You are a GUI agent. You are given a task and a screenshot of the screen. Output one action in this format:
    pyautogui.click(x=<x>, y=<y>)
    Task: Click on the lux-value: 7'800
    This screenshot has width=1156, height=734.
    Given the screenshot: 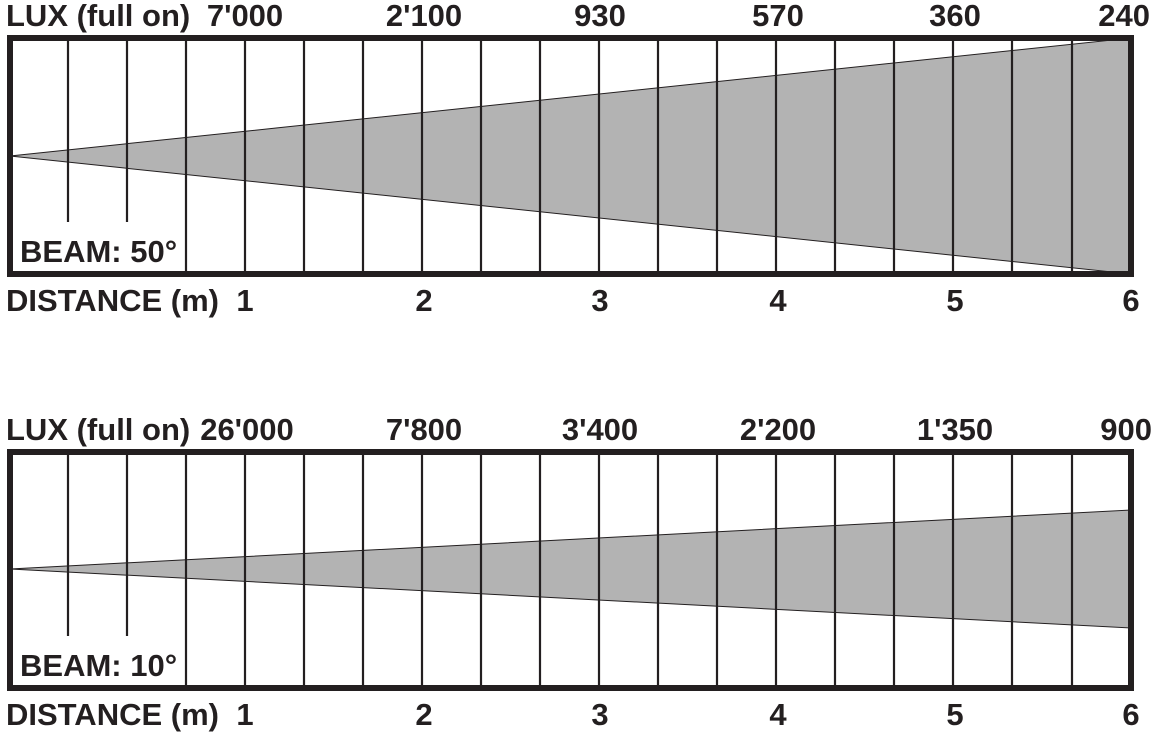 What is the action you would take?
    pyautogui.click(x=424, y=429)
    